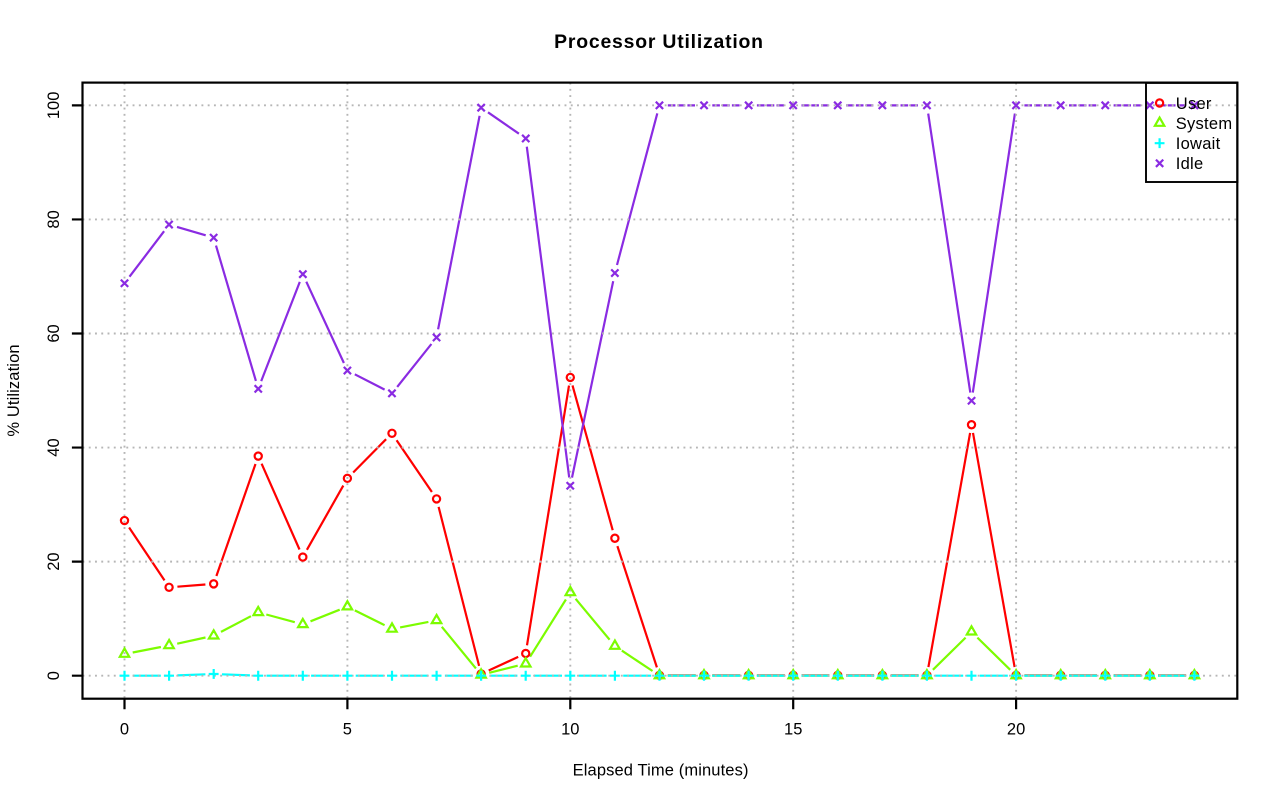  Describe the element at coordinates (54, 219) in the screenshot. I see `svg-text: 80` at that location.